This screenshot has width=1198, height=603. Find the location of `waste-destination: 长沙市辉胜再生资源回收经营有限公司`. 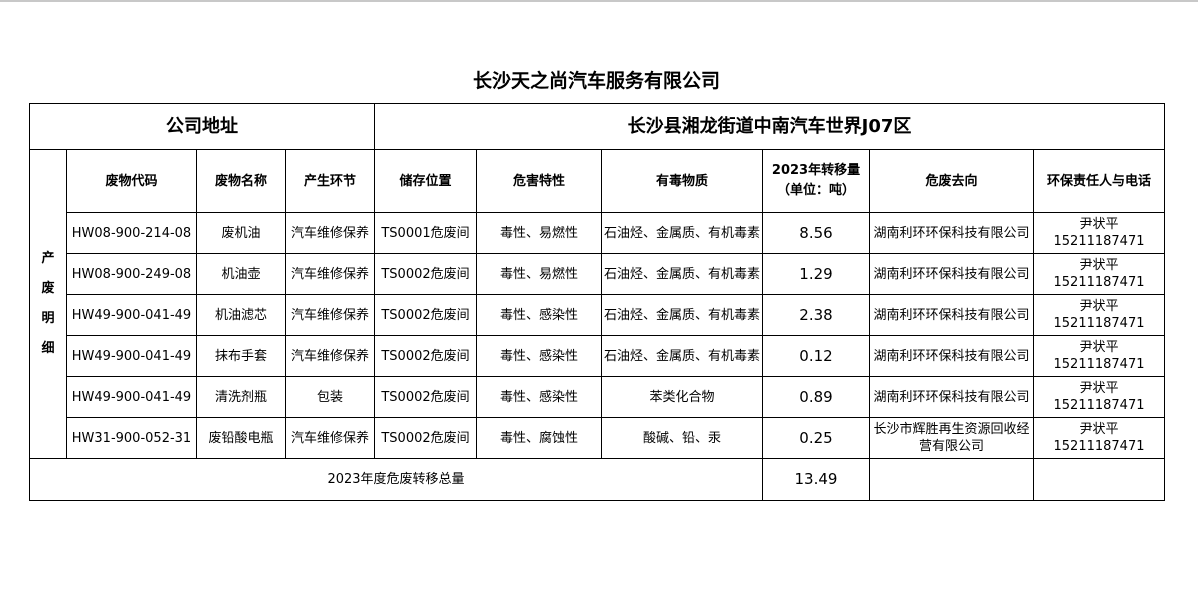

waste-destination: 长沙市辉胜再生资源回收经营有限公司 is located at coordinates (951, 438).